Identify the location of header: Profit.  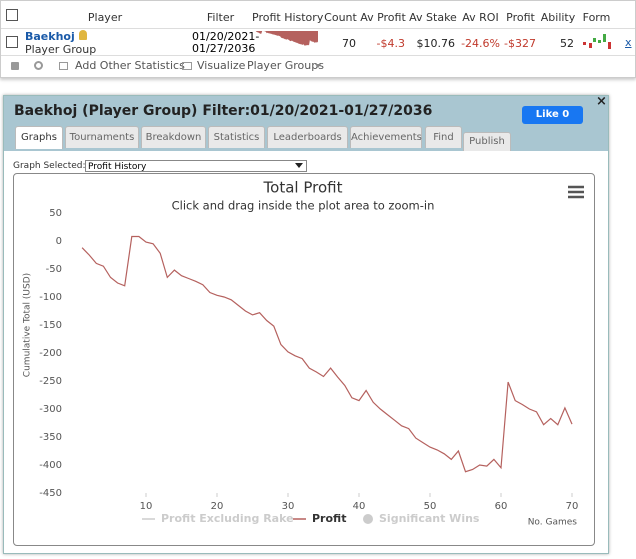
(520, 17).